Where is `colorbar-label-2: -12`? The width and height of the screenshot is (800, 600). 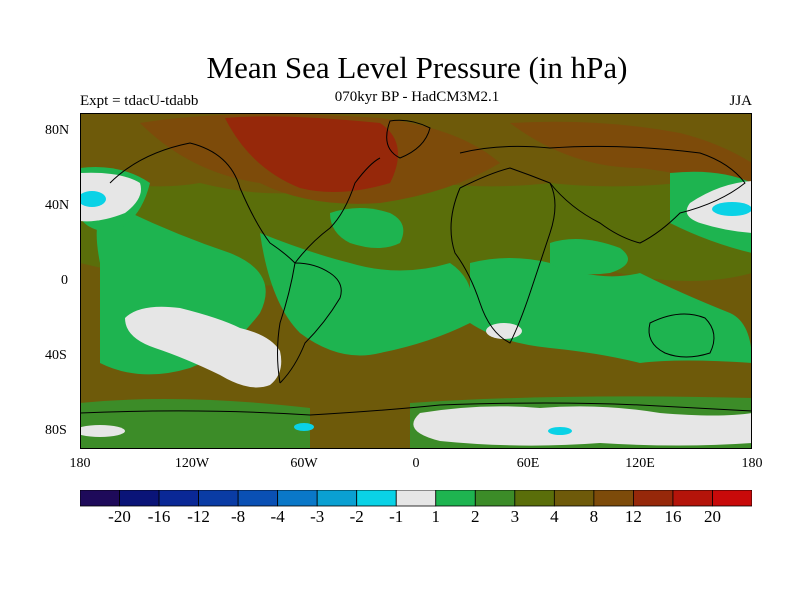 colorbar-label-2: -12 is located at coordinates (198, 516).